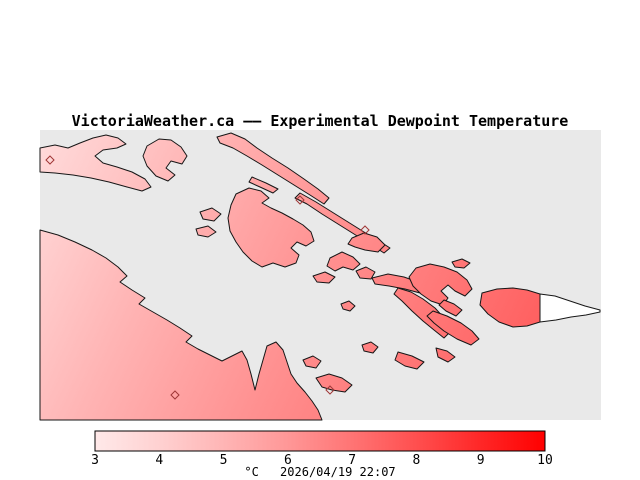 The width and height of the screenshot is (640, 480). Describe the element at coordinates (450, 308) in the screenshot. I see `landmass-shaw-island` at that location.